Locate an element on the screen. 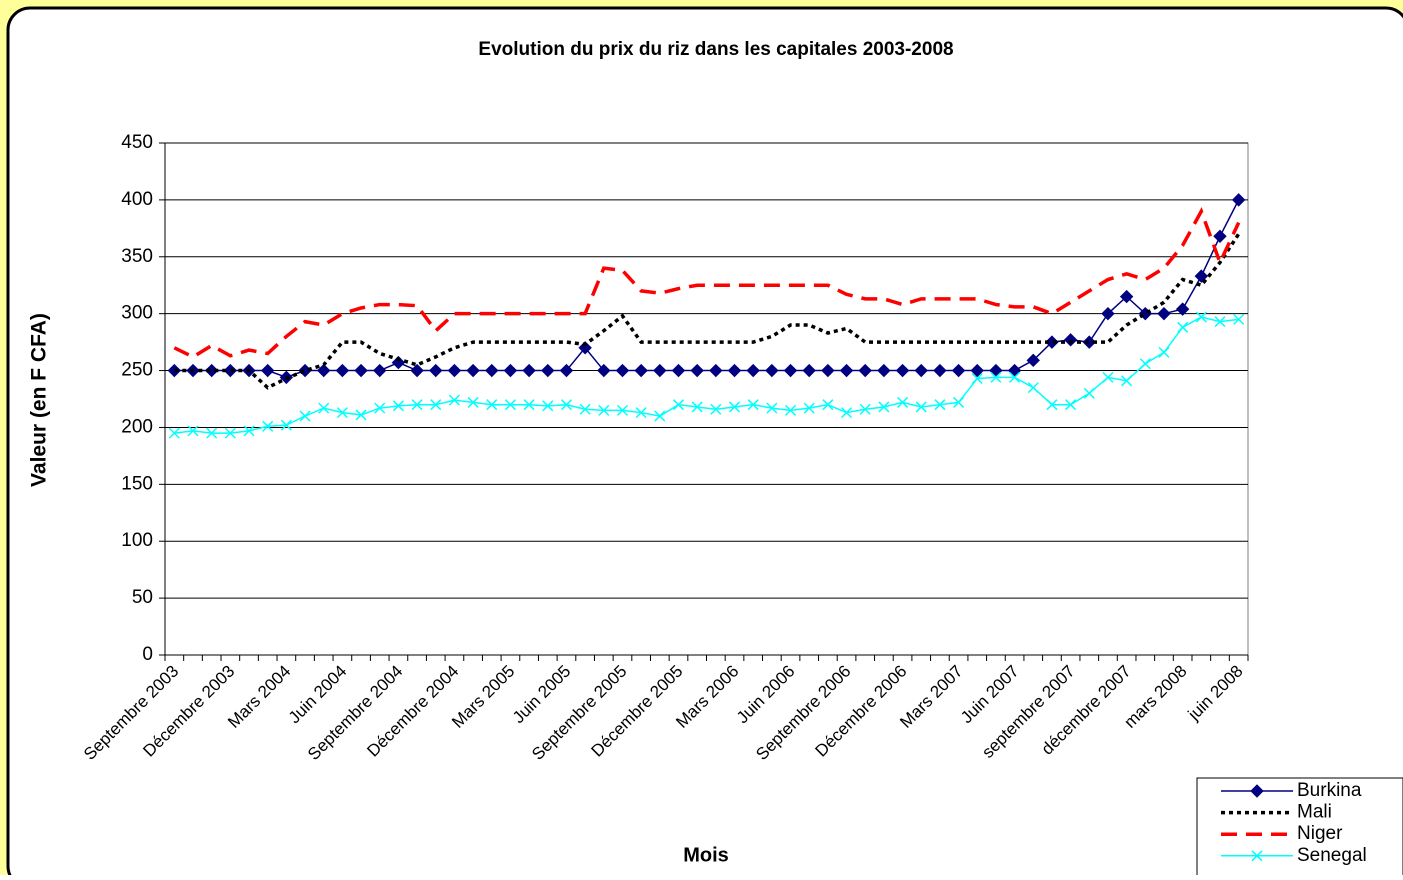 The image size is (1403, 880). y-tick-label: 400 is located at coordinates (137, 199).